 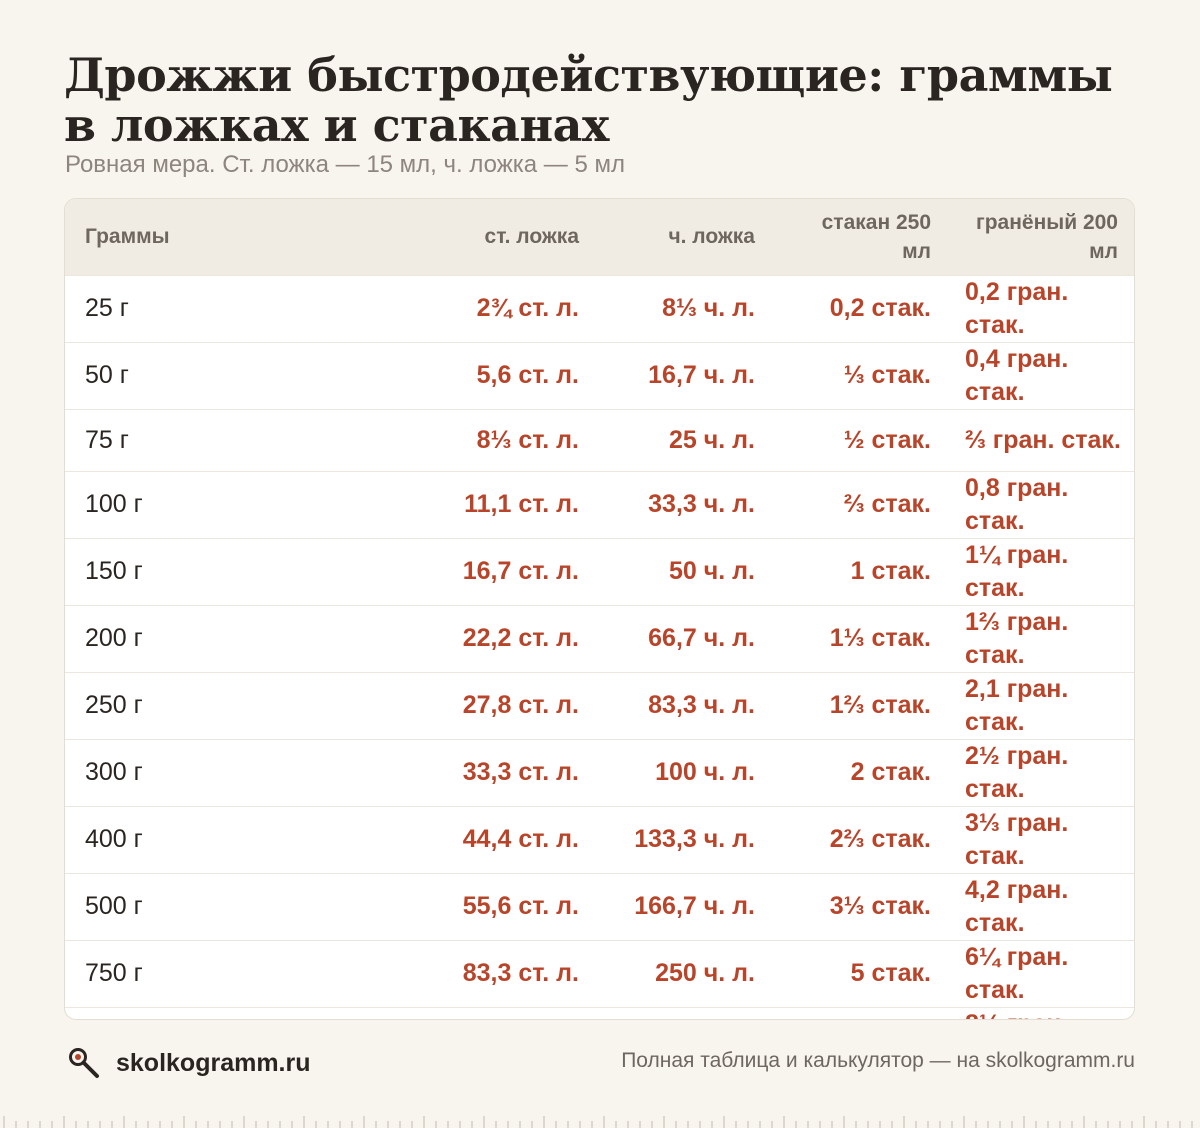 What do you see at coordinates (515, 1013) in the screenshot?
I see `cell-tablespoon: 111,1 ст. л.` at bounding box center [515, 1013].